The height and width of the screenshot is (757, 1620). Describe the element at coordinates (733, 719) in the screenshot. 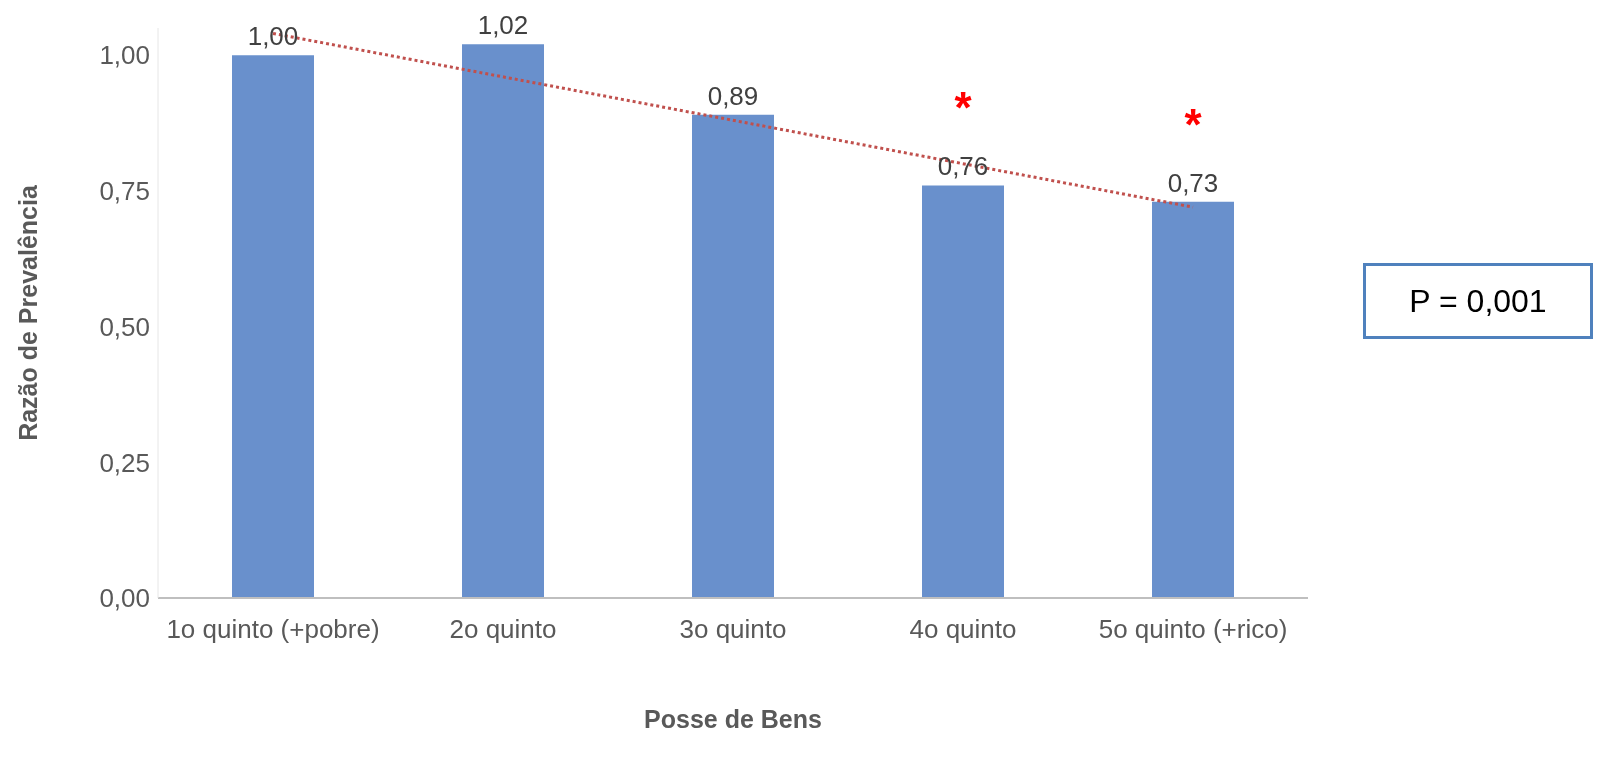

I see `x-axis-title: Posse de Bens` at that location.